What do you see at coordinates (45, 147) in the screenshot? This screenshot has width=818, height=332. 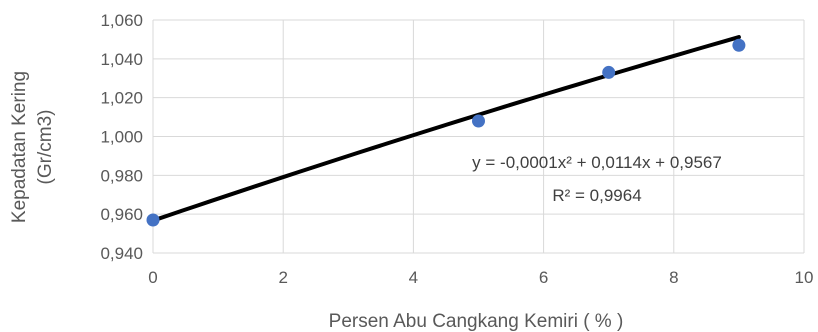 I see `y-axis-title-line-2: (Gr/cm3)` at bounding box center [45, 147].